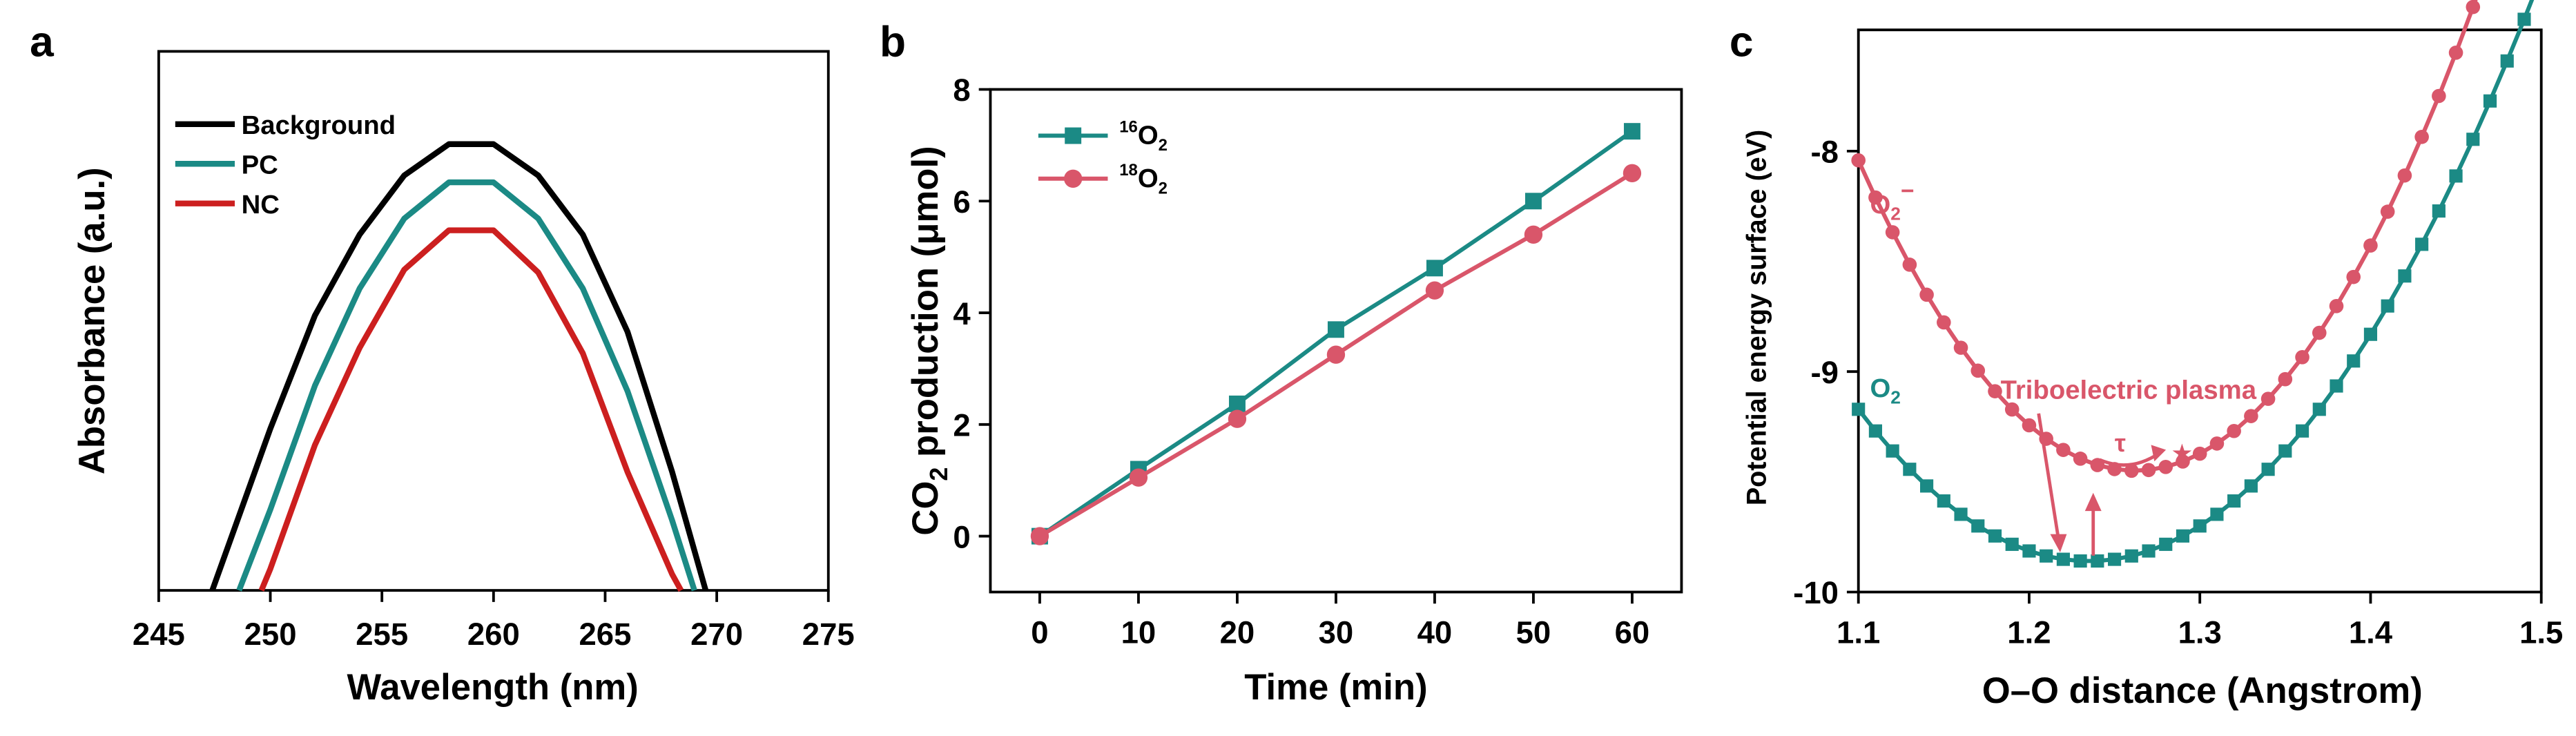 This screenshot has width=2576, height=736. I want to click on up-arrow-head, so click(2093, 502).